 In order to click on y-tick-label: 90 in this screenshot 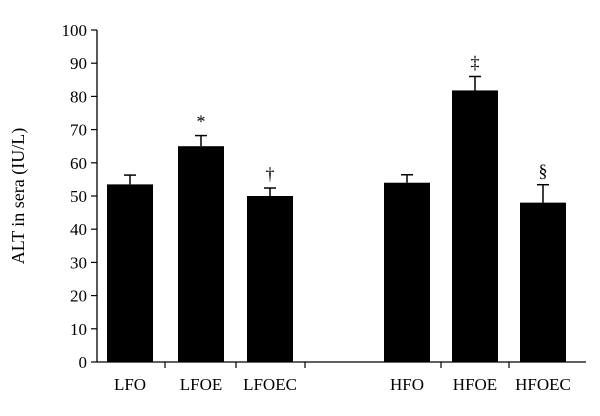, I will do `click(78, 63)`.